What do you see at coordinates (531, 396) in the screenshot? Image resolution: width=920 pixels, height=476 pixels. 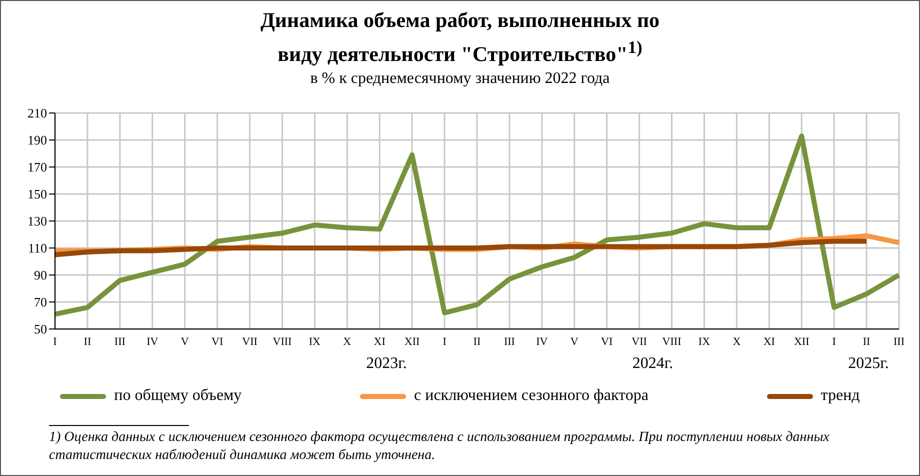 I see `legend-label: с исключением сезонного фактора` at bounding box center [531, 396].